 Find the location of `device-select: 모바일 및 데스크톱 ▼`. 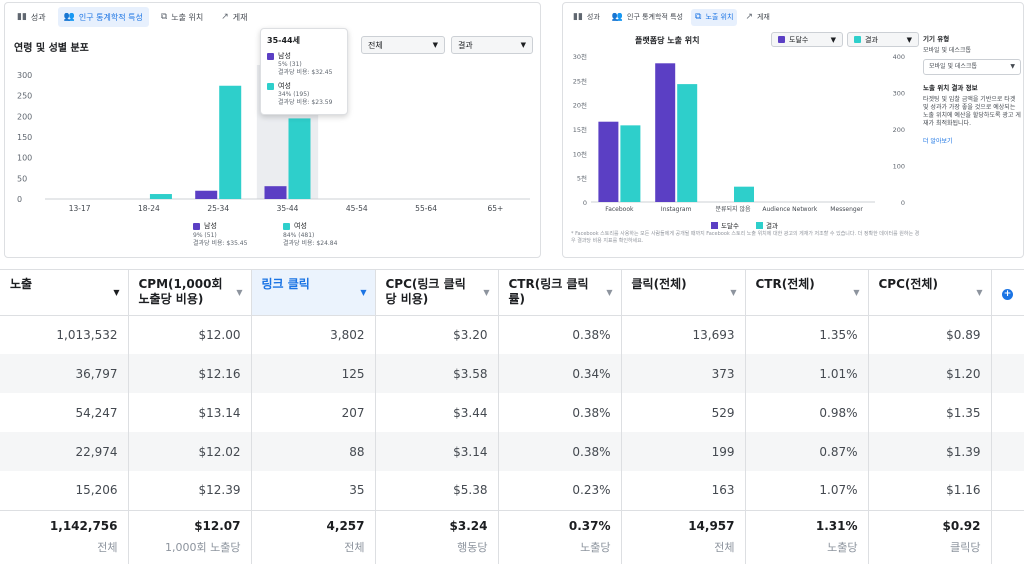

device-select: 모바일 및 데스크톱 ▼ is located at coordinates (972, 67).